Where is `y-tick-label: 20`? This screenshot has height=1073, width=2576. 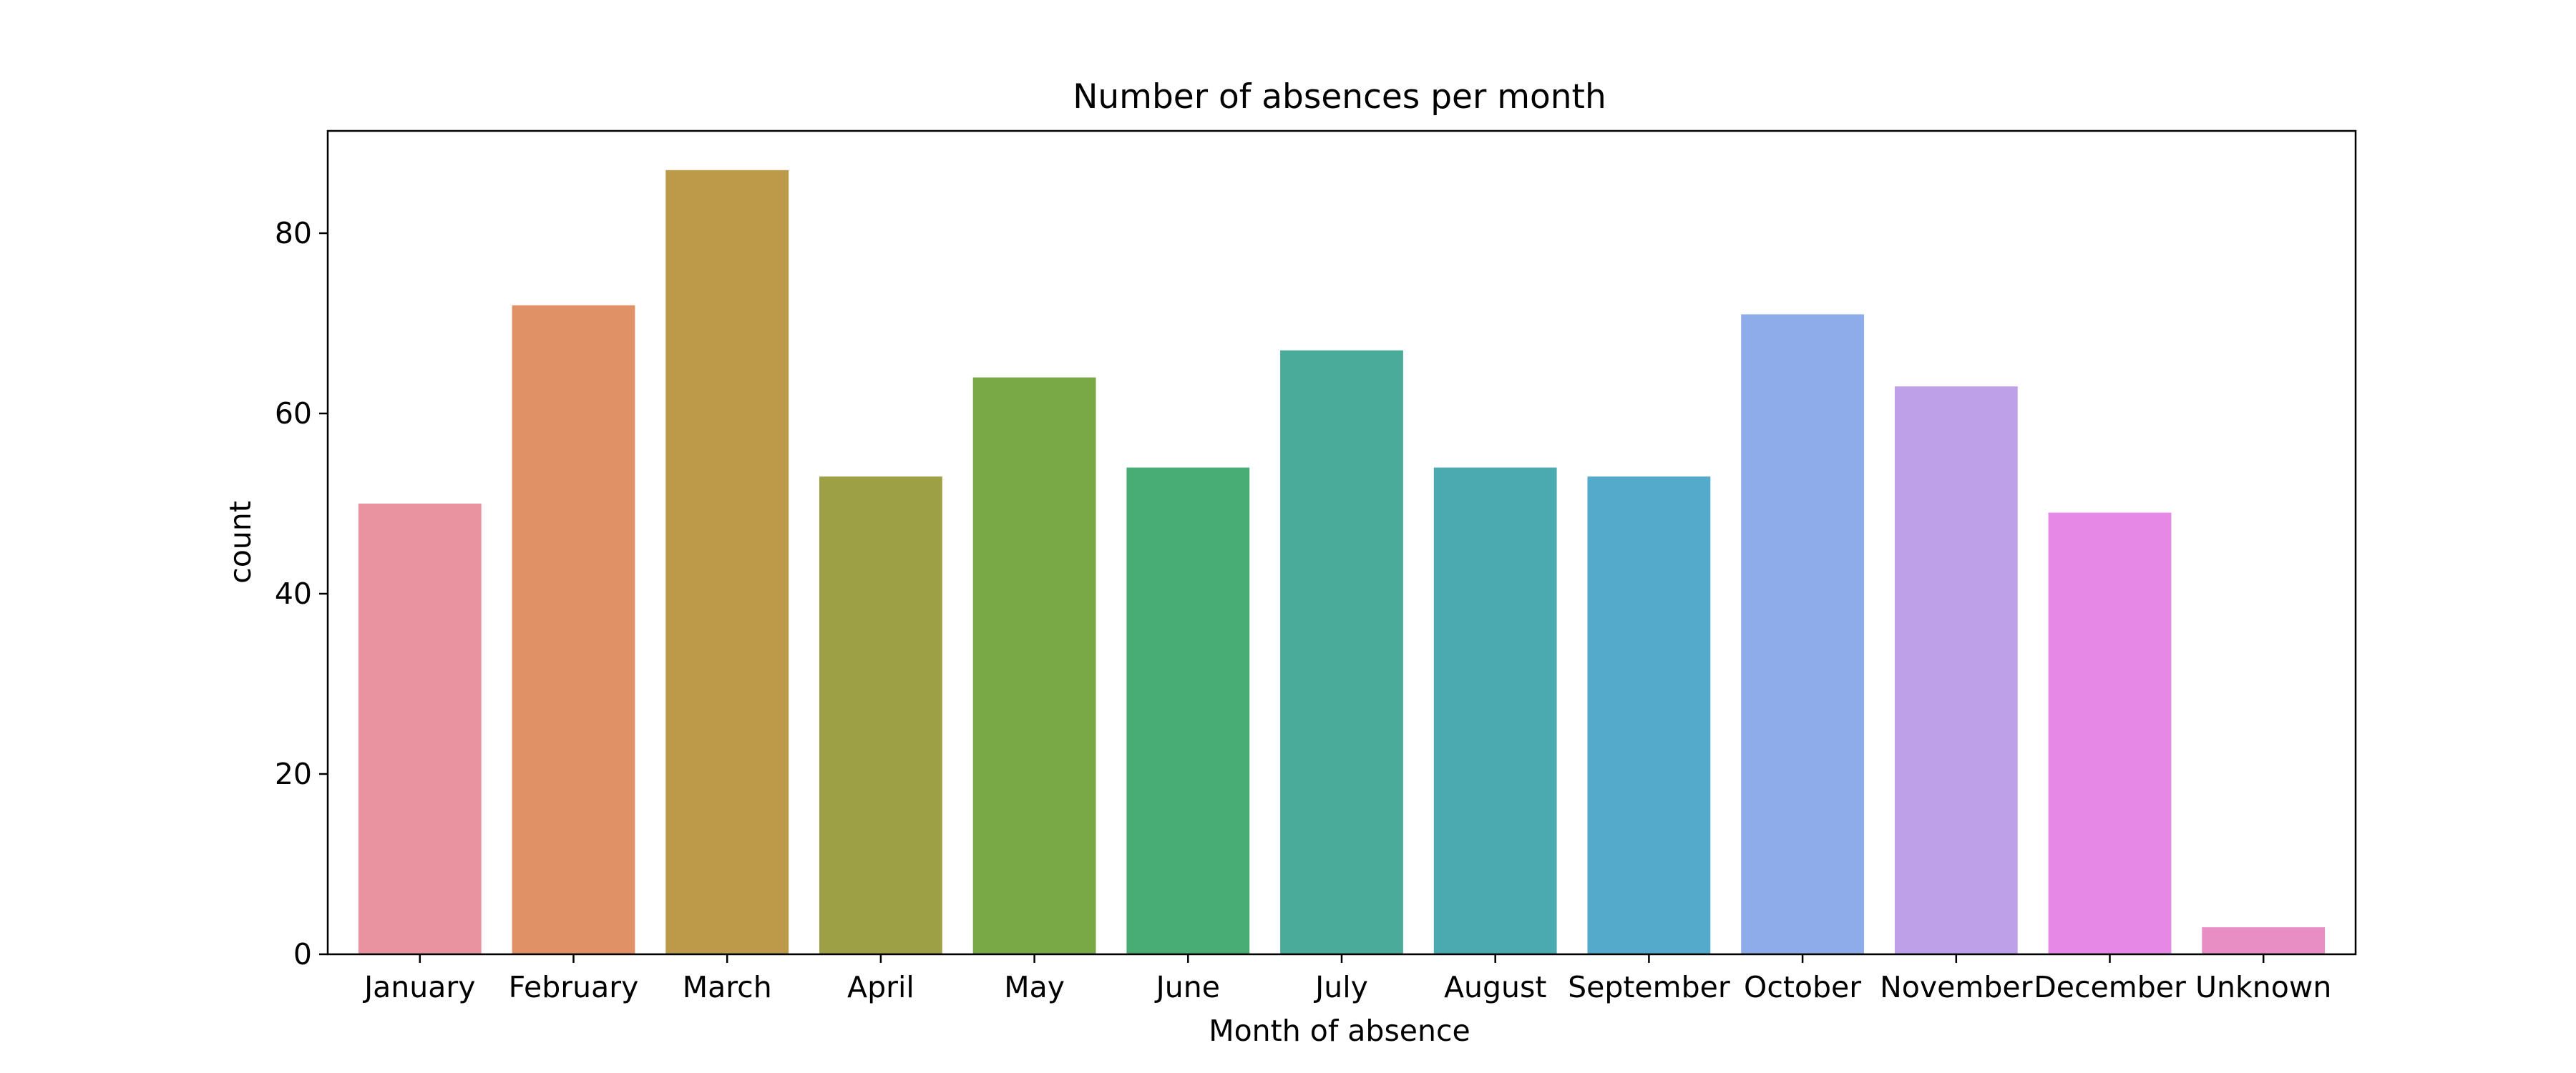 y-tick-label: 20 is located at coordinates (293, 774).